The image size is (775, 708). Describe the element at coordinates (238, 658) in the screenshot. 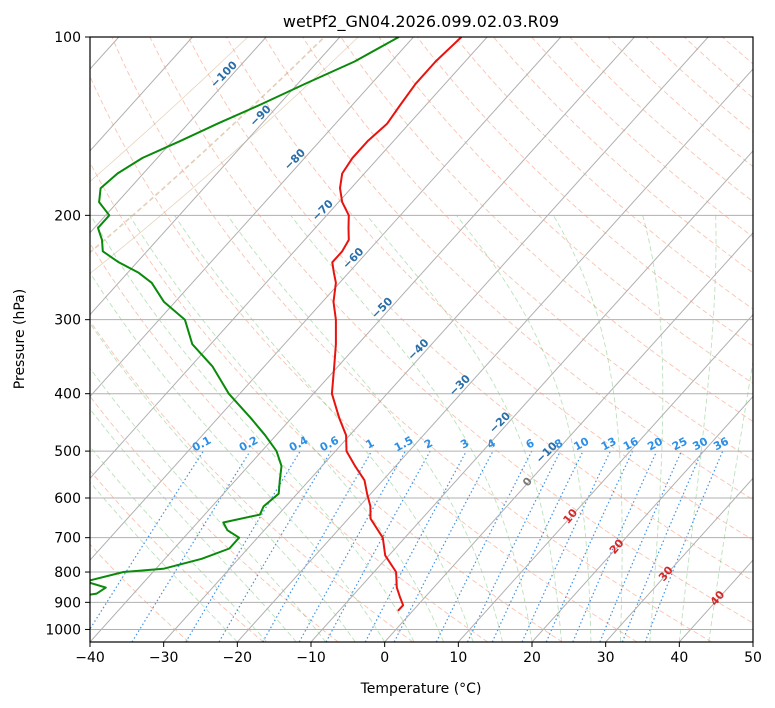

I see `x-tick-label: −20` at that location.